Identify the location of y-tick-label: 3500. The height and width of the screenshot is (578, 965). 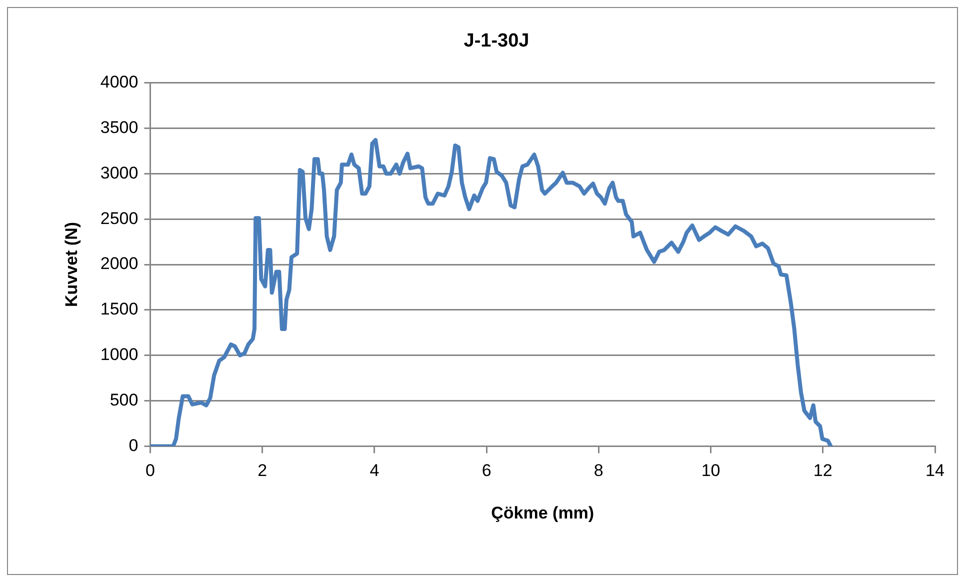
(119, 127).